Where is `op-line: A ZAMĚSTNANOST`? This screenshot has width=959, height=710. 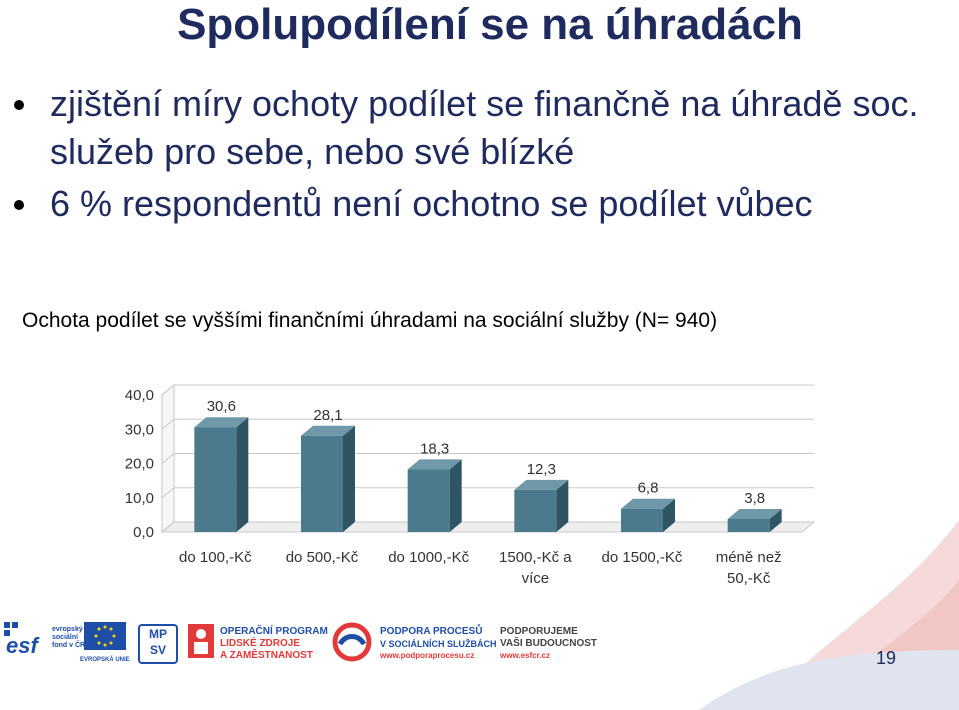
op-line: A ZAMĚSTNANOST is located at coordinates (266, 655).